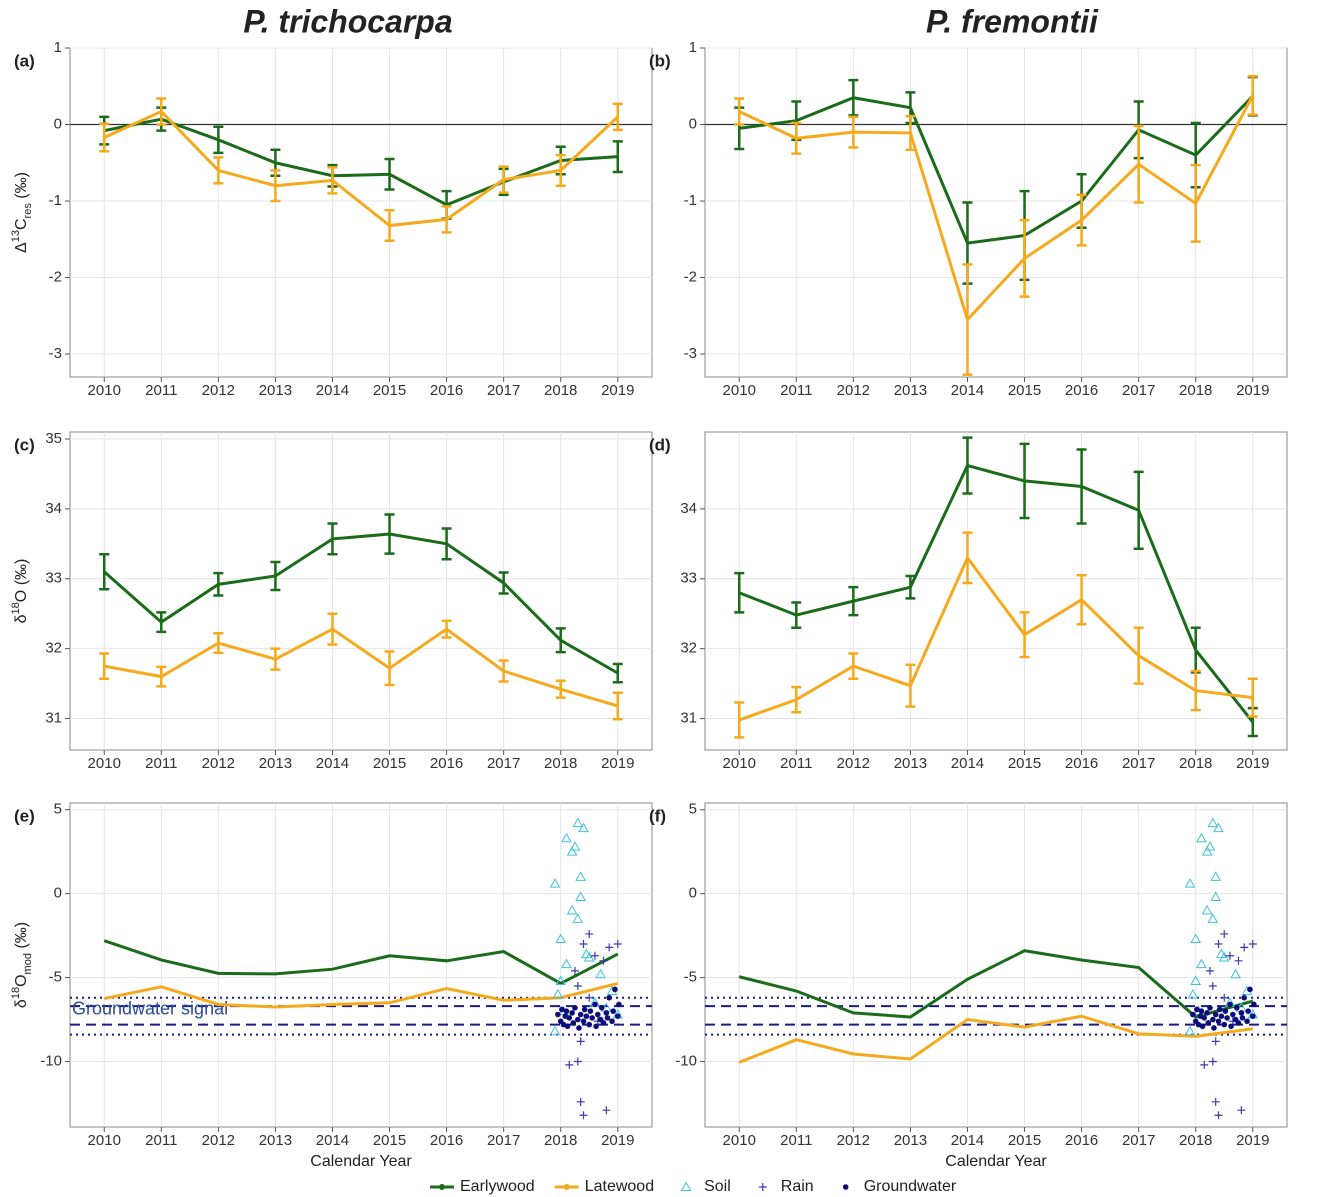 The image size is (1318, 1197). I want to click on y-axis-label-part: O (‰), so click(21, 581).